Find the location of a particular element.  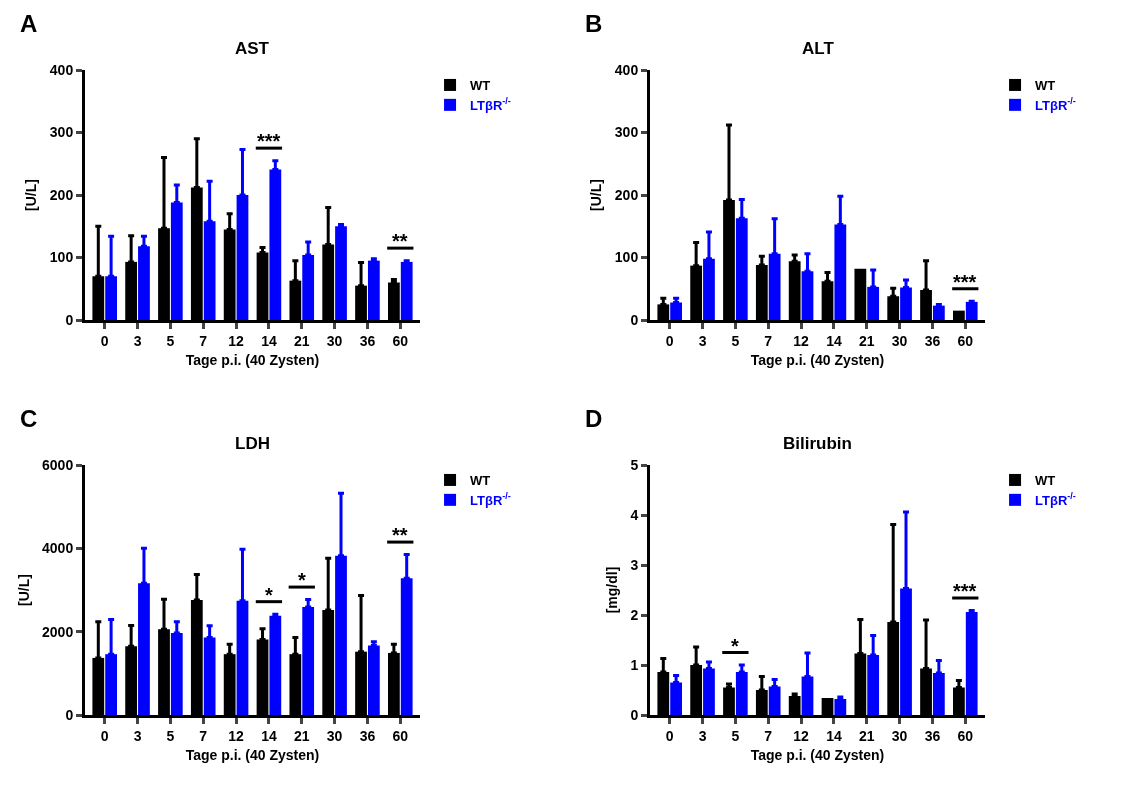

y-tick-label: 4 is located at coordinates (634, 514).